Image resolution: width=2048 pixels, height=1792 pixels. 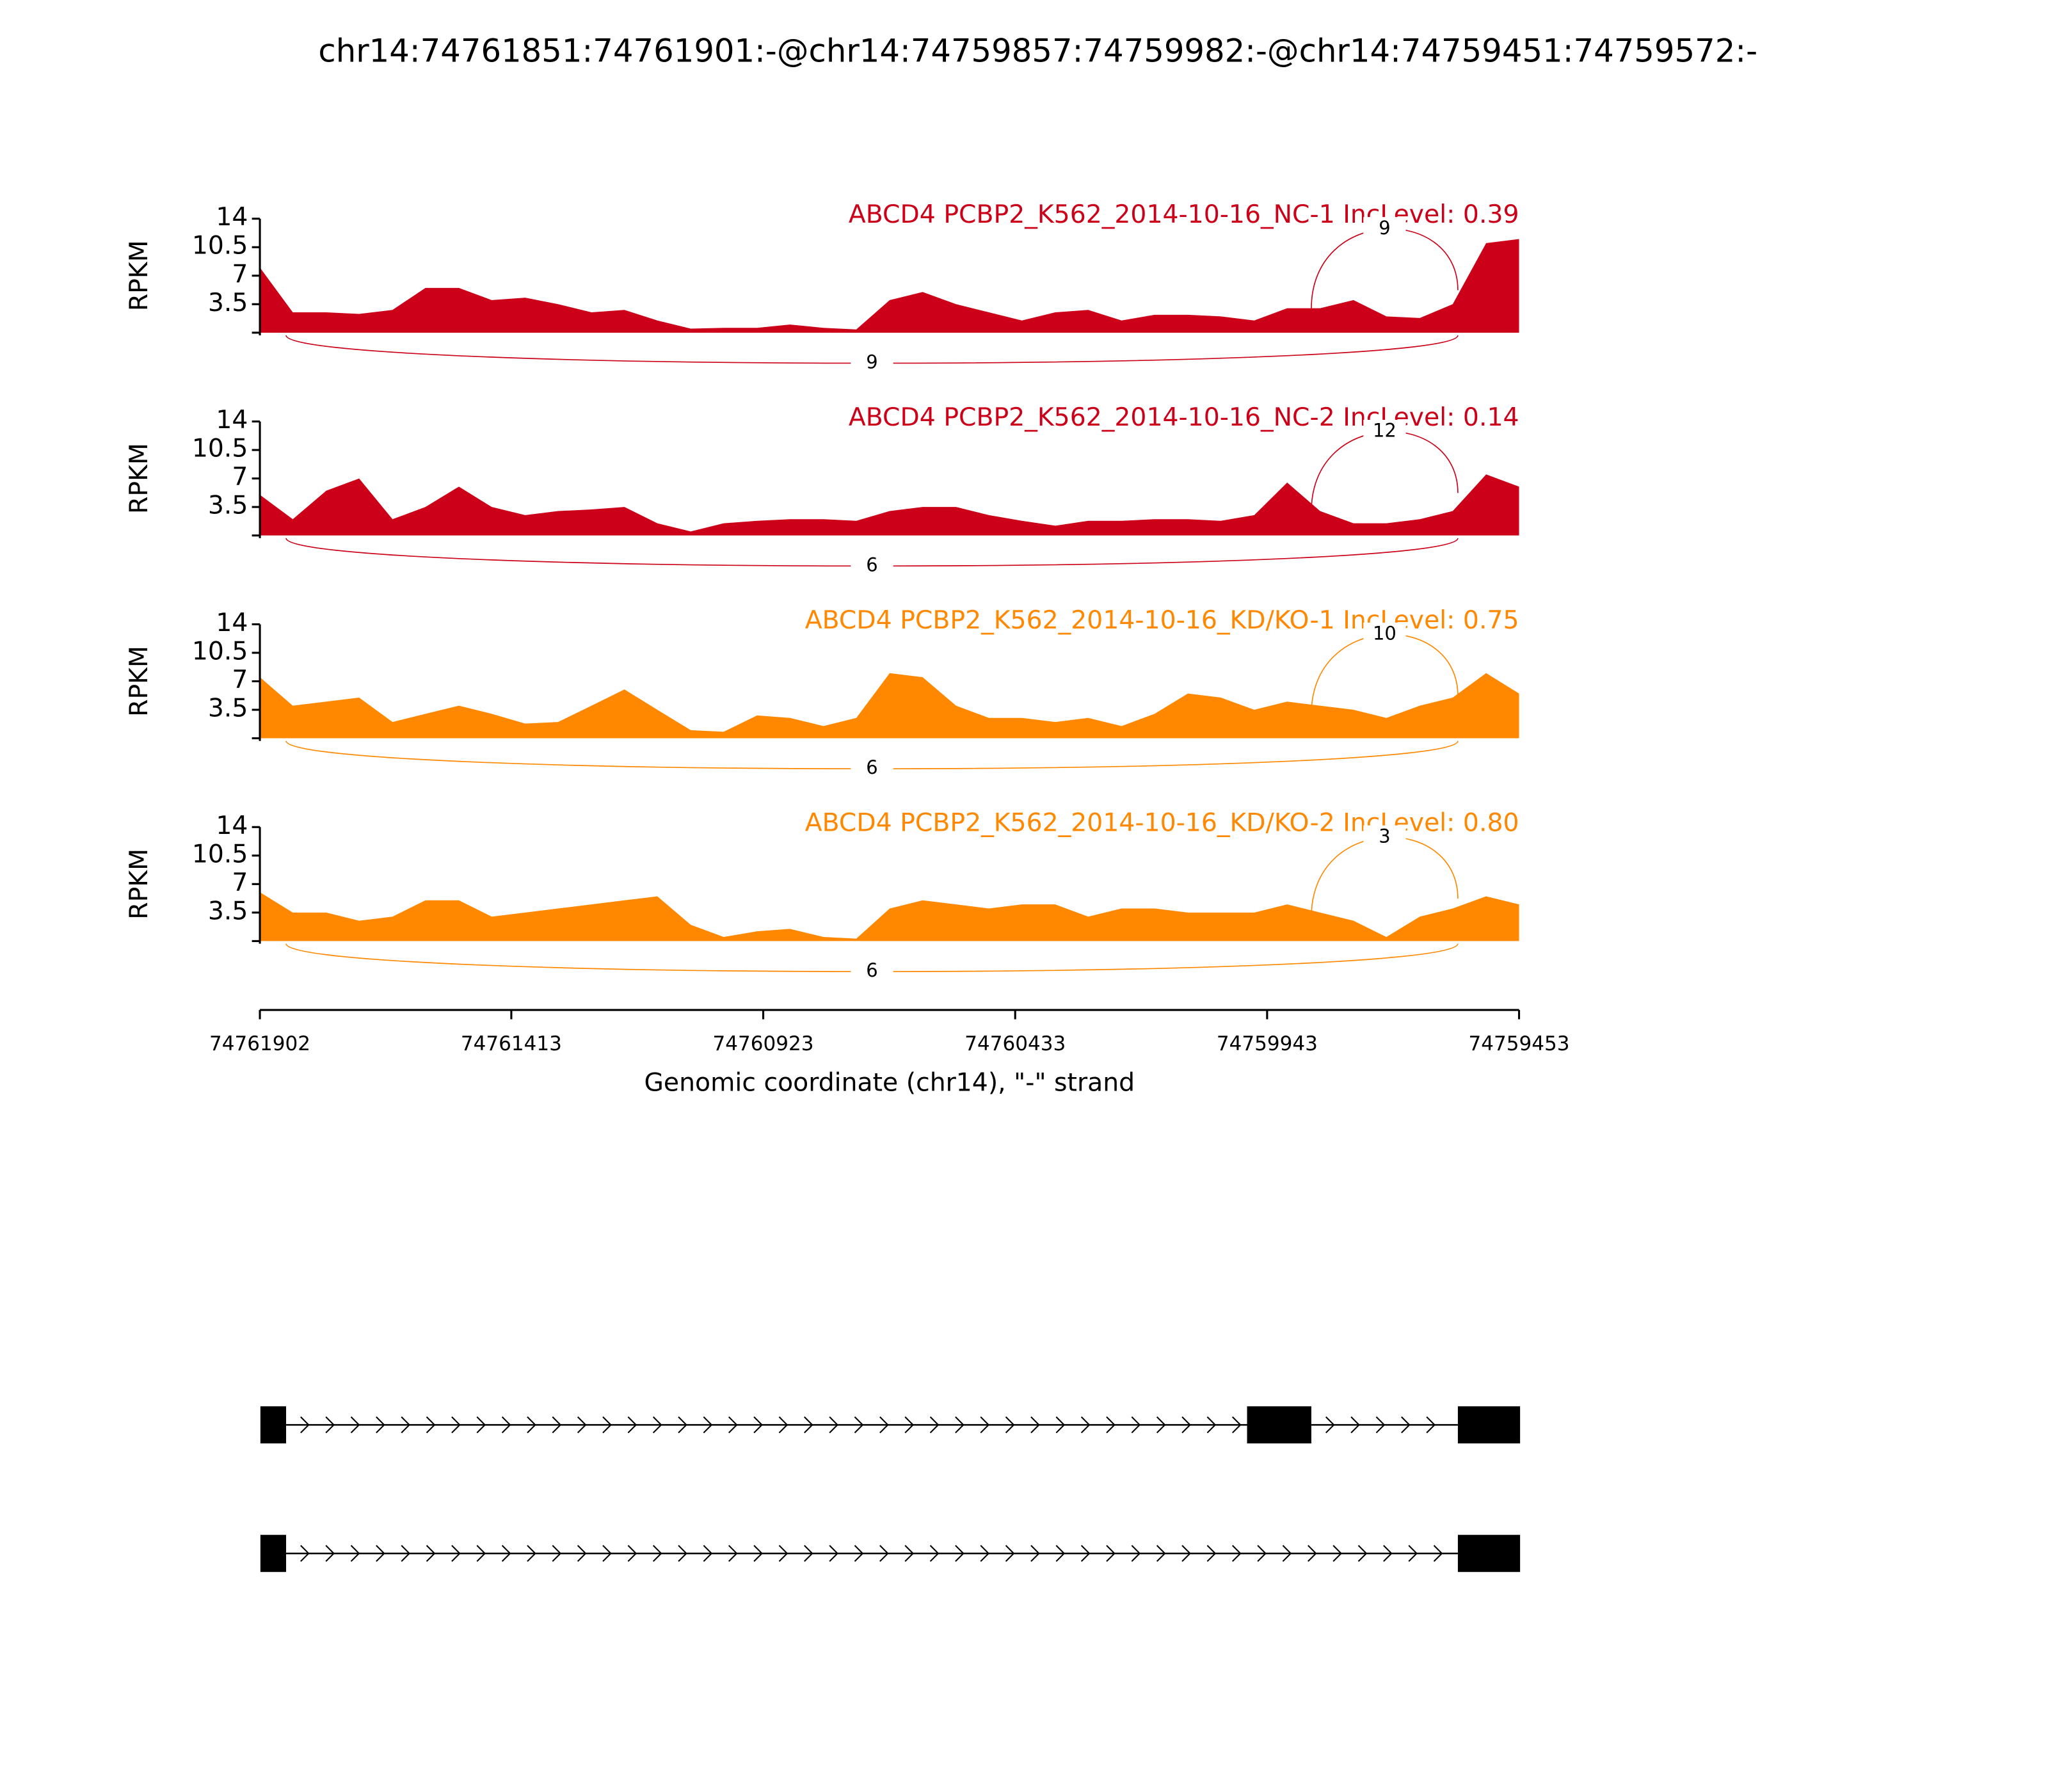 I want to click on transcript, so click(x=890, y=1553).